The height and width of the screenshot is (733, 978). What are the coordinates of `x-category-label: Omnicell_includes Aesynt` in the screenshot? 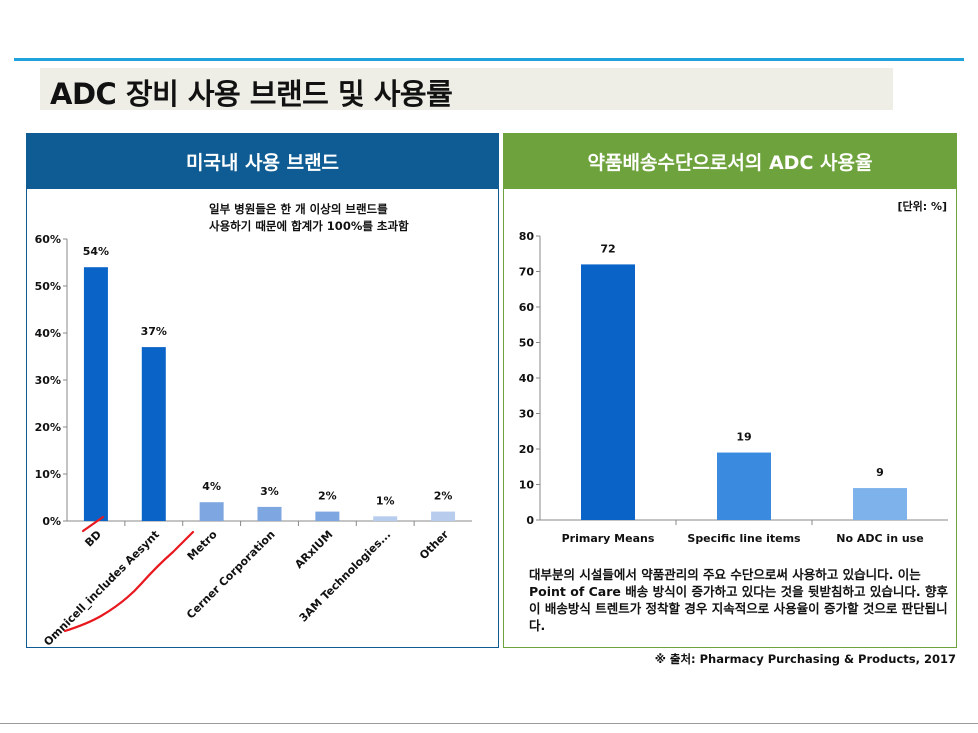 It's located at (101, 588).